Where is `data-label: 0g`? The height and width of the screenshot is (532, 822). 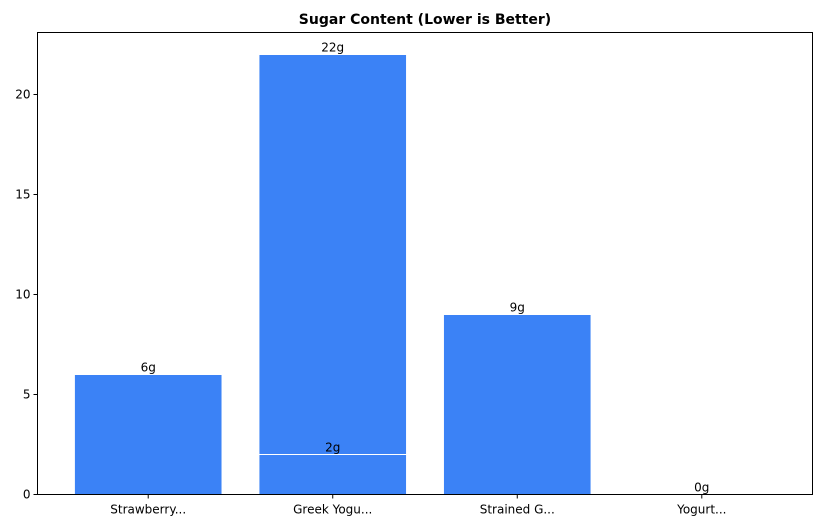 data-label: 0g is located at coordinates (701, 488).